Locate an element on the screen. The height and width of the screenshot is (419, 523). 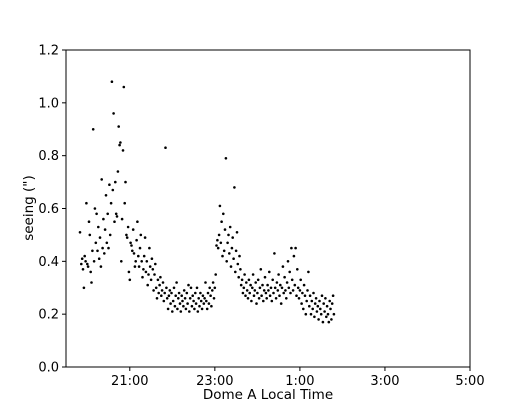
y-tick-label: 1.2 is located at coordinates (48, 51).